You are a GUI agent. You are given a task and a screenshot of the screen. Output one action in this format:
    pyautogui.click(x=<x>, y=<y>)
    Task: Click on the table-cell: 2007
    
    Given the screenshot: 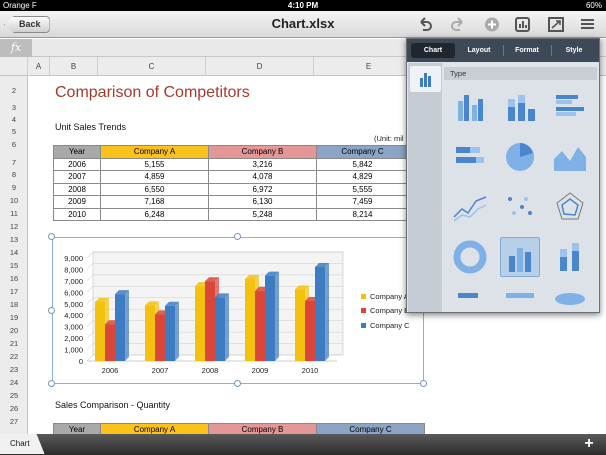 What is the action you would take?
    pyautogui.click(x=77, y=177)
    